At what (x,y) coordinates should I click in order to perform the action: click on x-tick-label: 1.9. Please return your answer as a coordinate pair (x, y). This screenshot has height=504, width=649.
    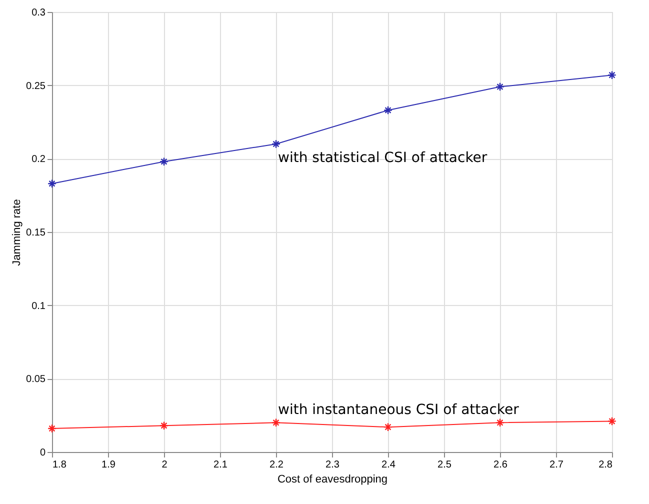
    Looking at the image, I should click on (109, 465).